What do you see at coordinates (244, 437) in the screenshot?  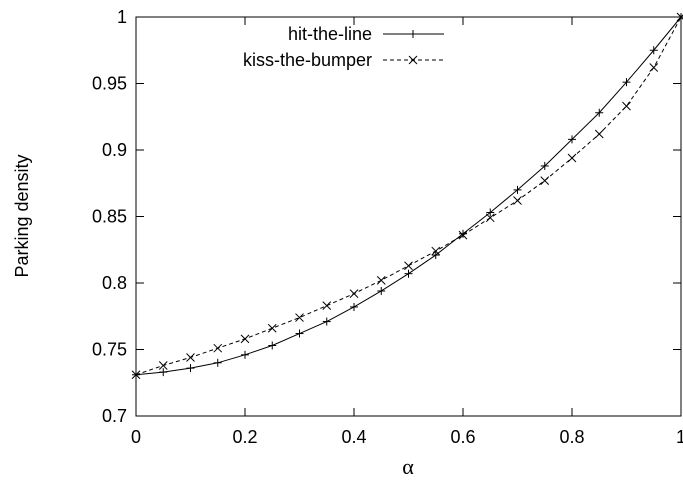 I see `x-tick-label: 0.2` at bounding box center [244, 437].